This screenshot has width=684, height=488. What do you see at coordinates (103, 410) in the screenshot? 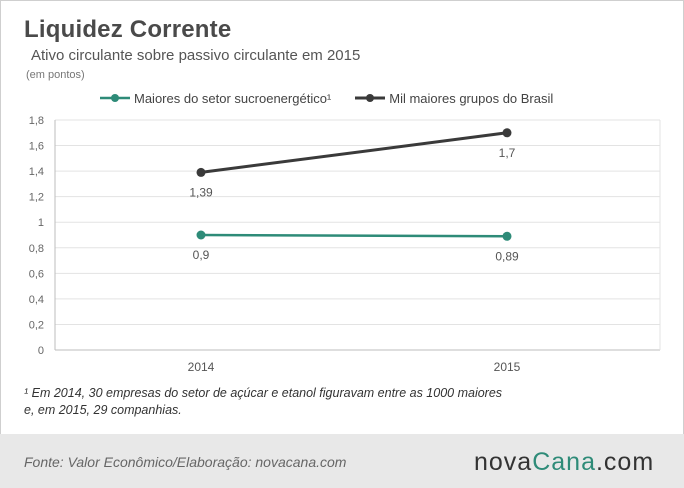
I see `footnote-line-2: e, em 2015, 29 companhias.` at bounding box center [103, 410].